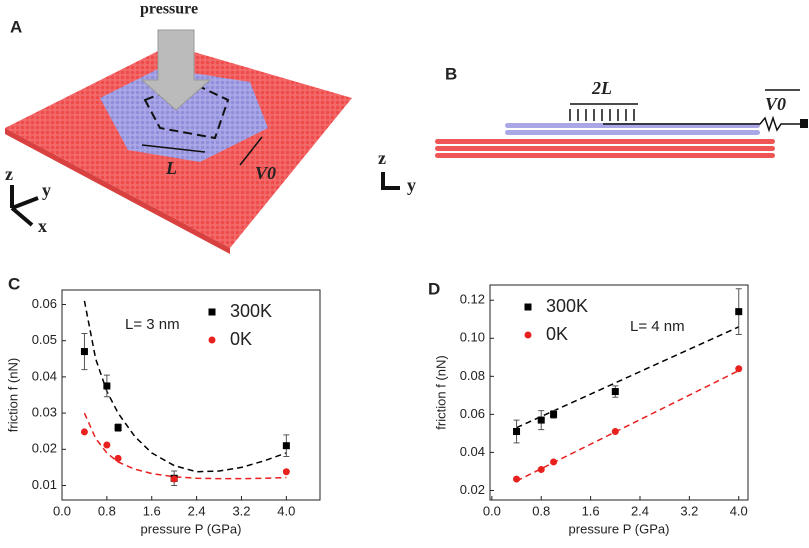 Image resolution: width=809 pixels, height=548 pixels. What do you see at coordinates (657, 326) in the screenshot?
I see `annotation: L= 4 nm` at bounding box center [657, 326].